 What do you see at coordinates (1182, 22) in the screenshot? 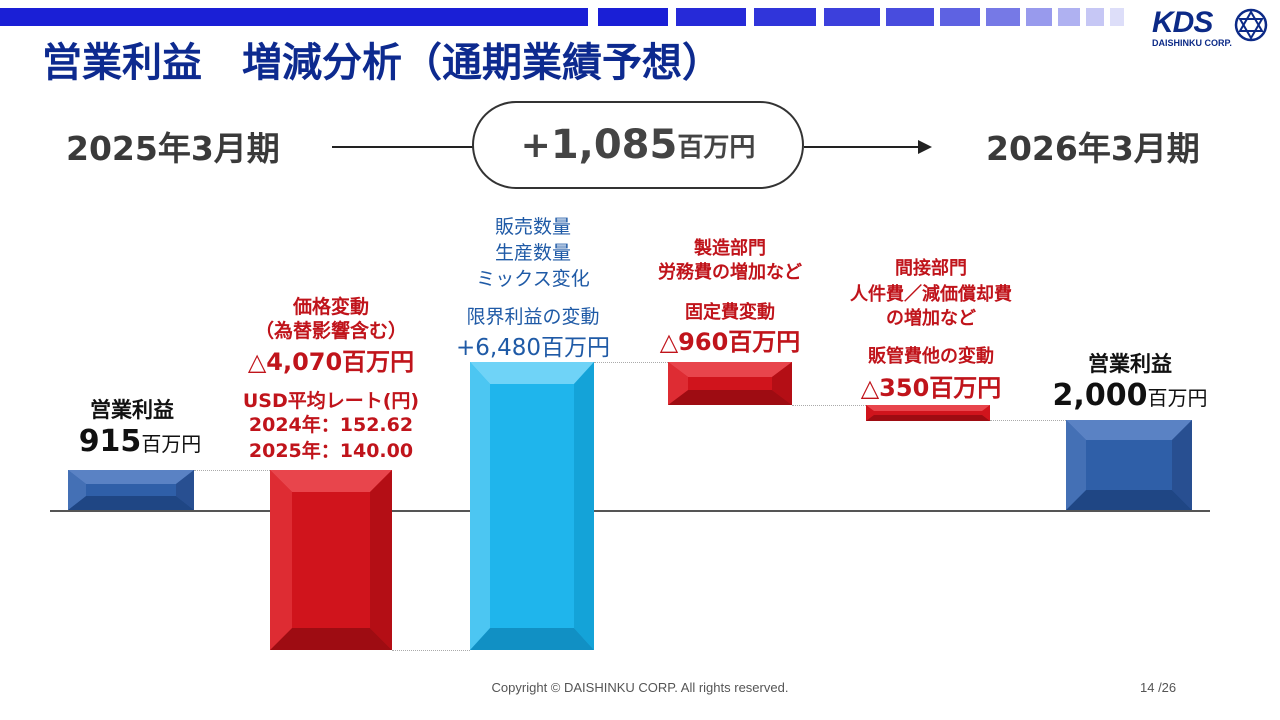
I see `logo-text: KDS` at bounding box center [1182, 22].